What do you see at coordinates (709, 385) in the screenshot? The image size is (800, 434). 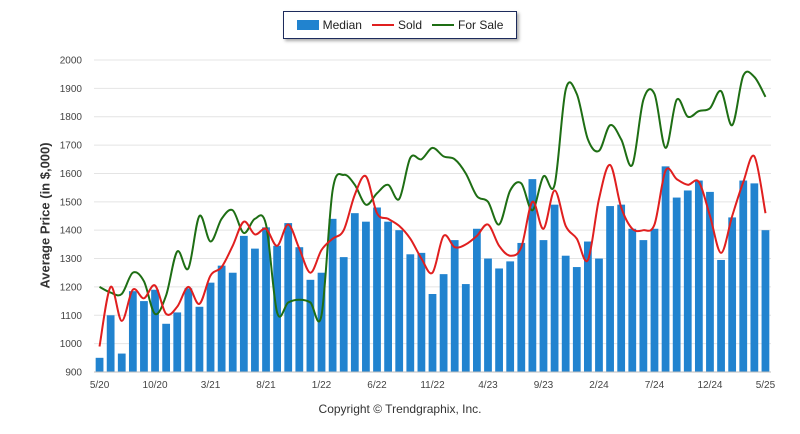 I see `x-tick-label: 12/24` at bounding box center [709, 385].